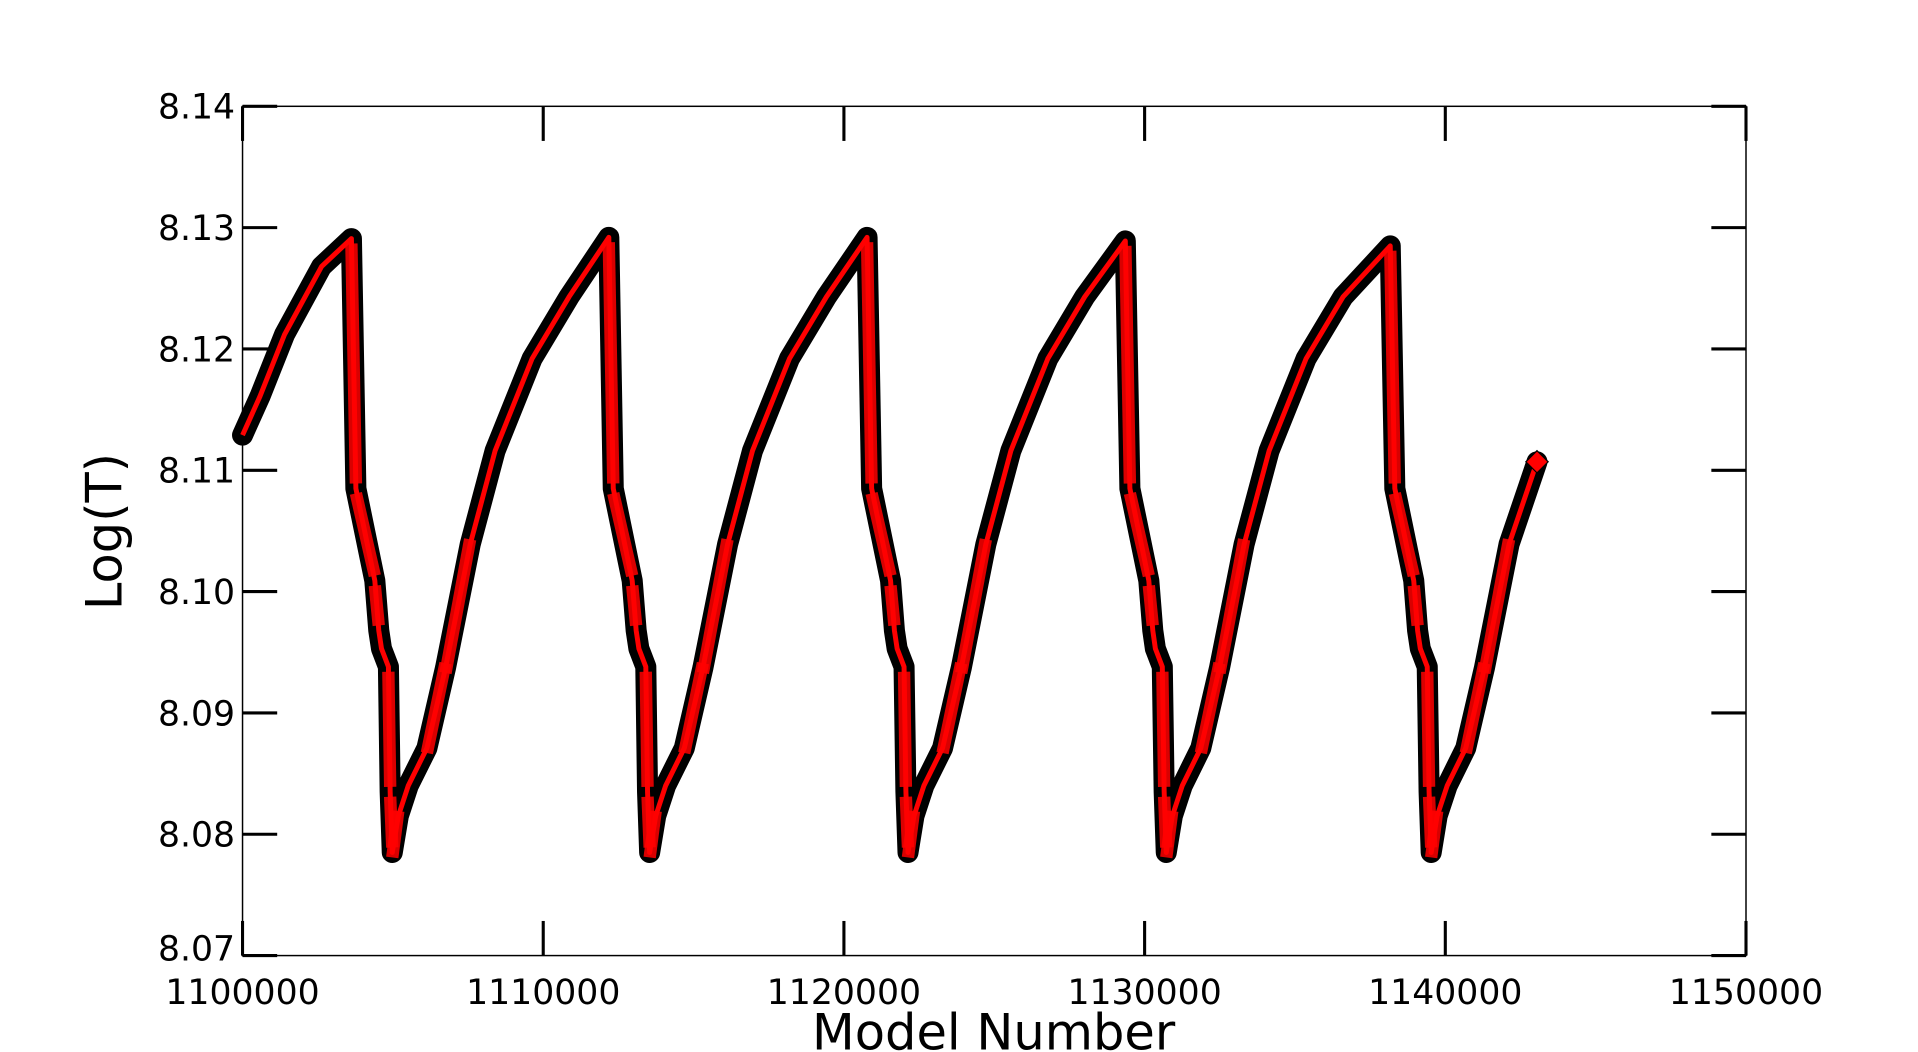  What do you see at coordinates (1746, 993) in the screenshot?
I see `x-tick-label: 1150000` at bounding box center [1746, 993].